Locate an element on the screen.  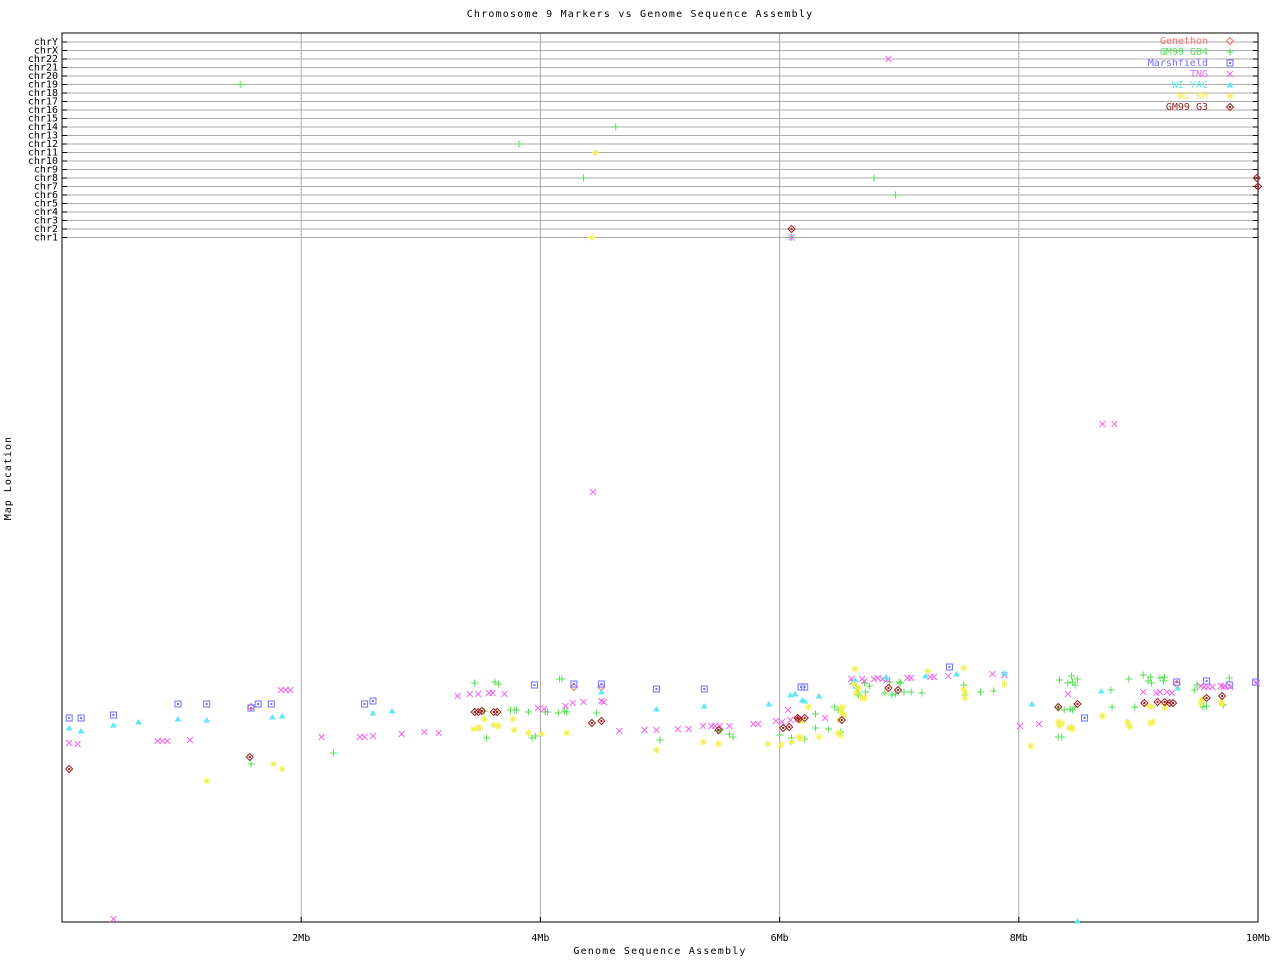
y-axis-label-chr14: chr14 is located at coordinates (43, 127).